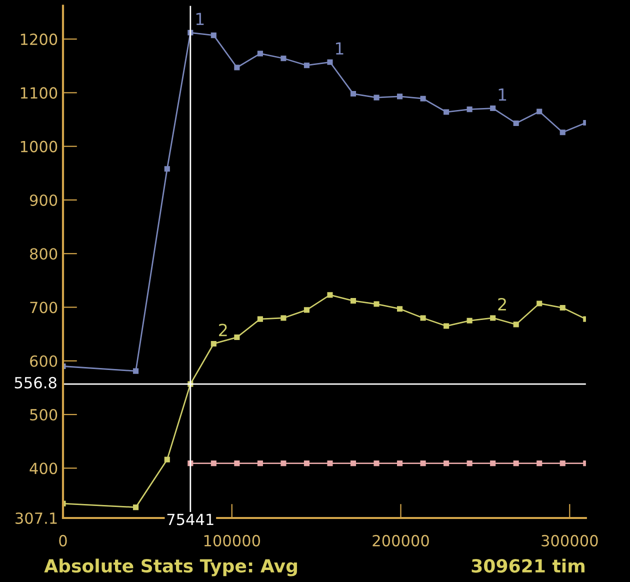 The image size is (630, 582). Describe the element at coordinates (44, 254) in the screenshot. I see `y-tick-label: 800` at that location.